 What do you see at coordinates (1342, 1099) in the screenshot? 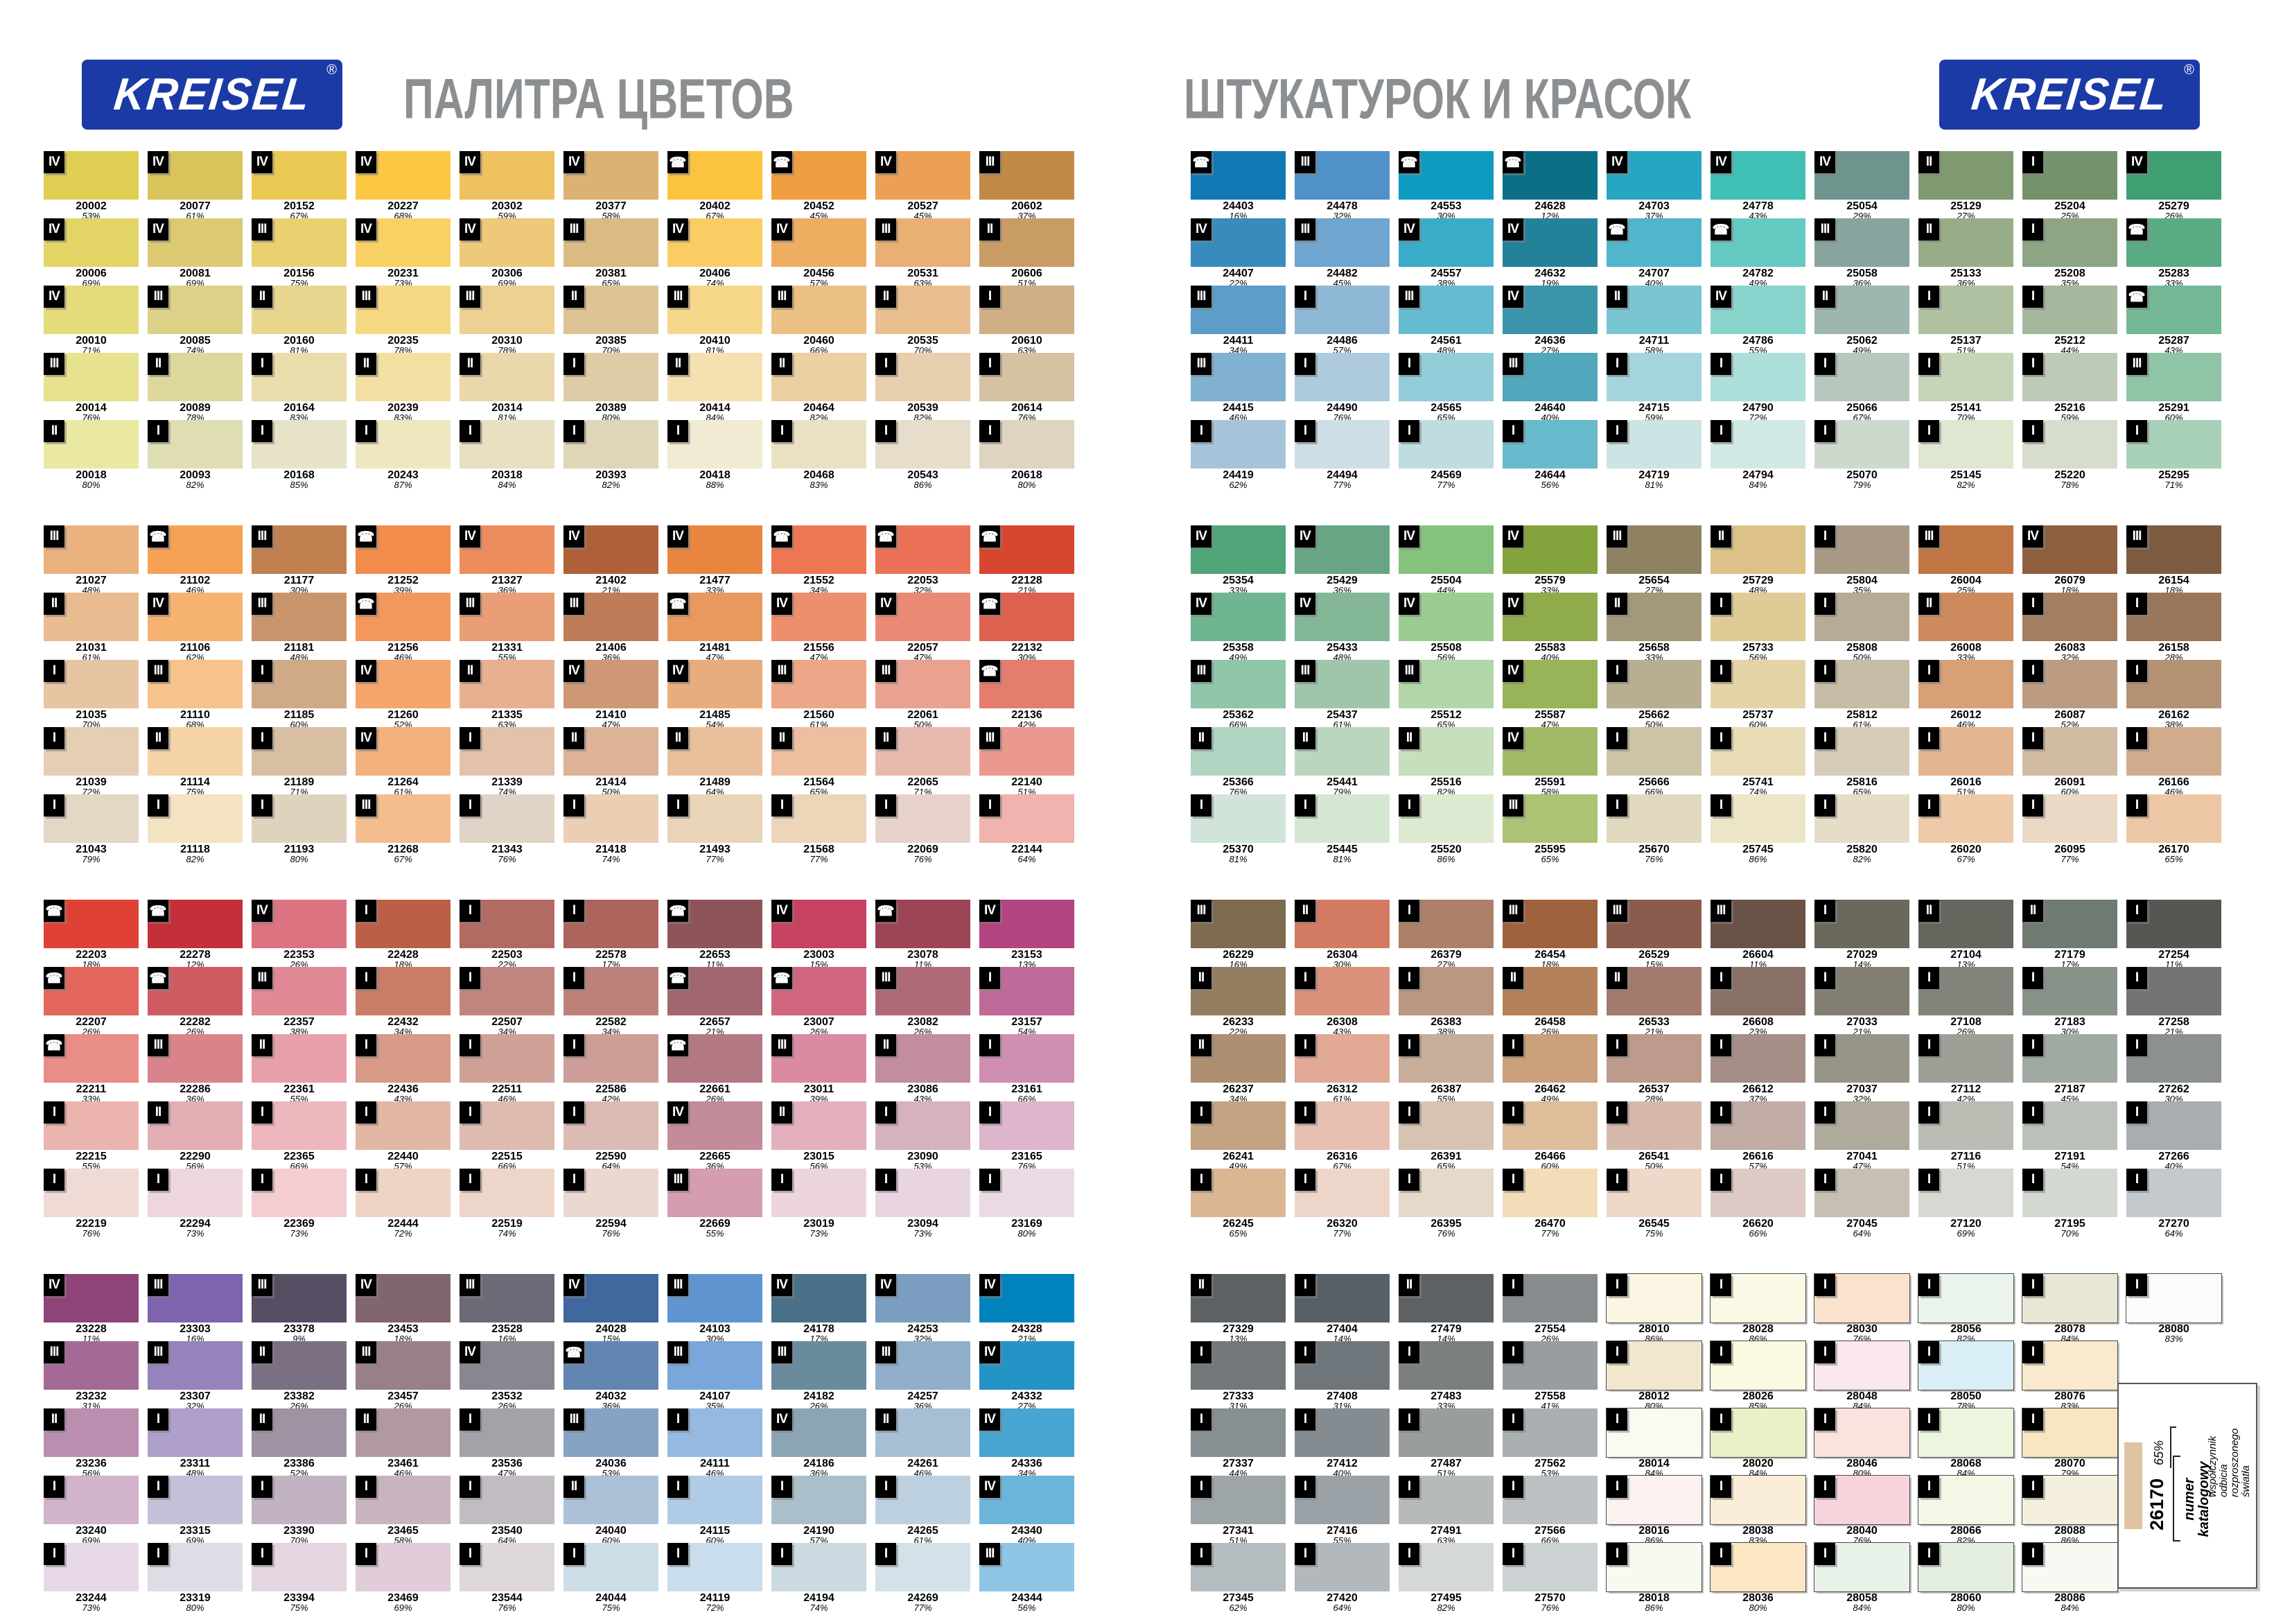
I see `swatch-pct: 61%` at bounding box center [1342, 1099].